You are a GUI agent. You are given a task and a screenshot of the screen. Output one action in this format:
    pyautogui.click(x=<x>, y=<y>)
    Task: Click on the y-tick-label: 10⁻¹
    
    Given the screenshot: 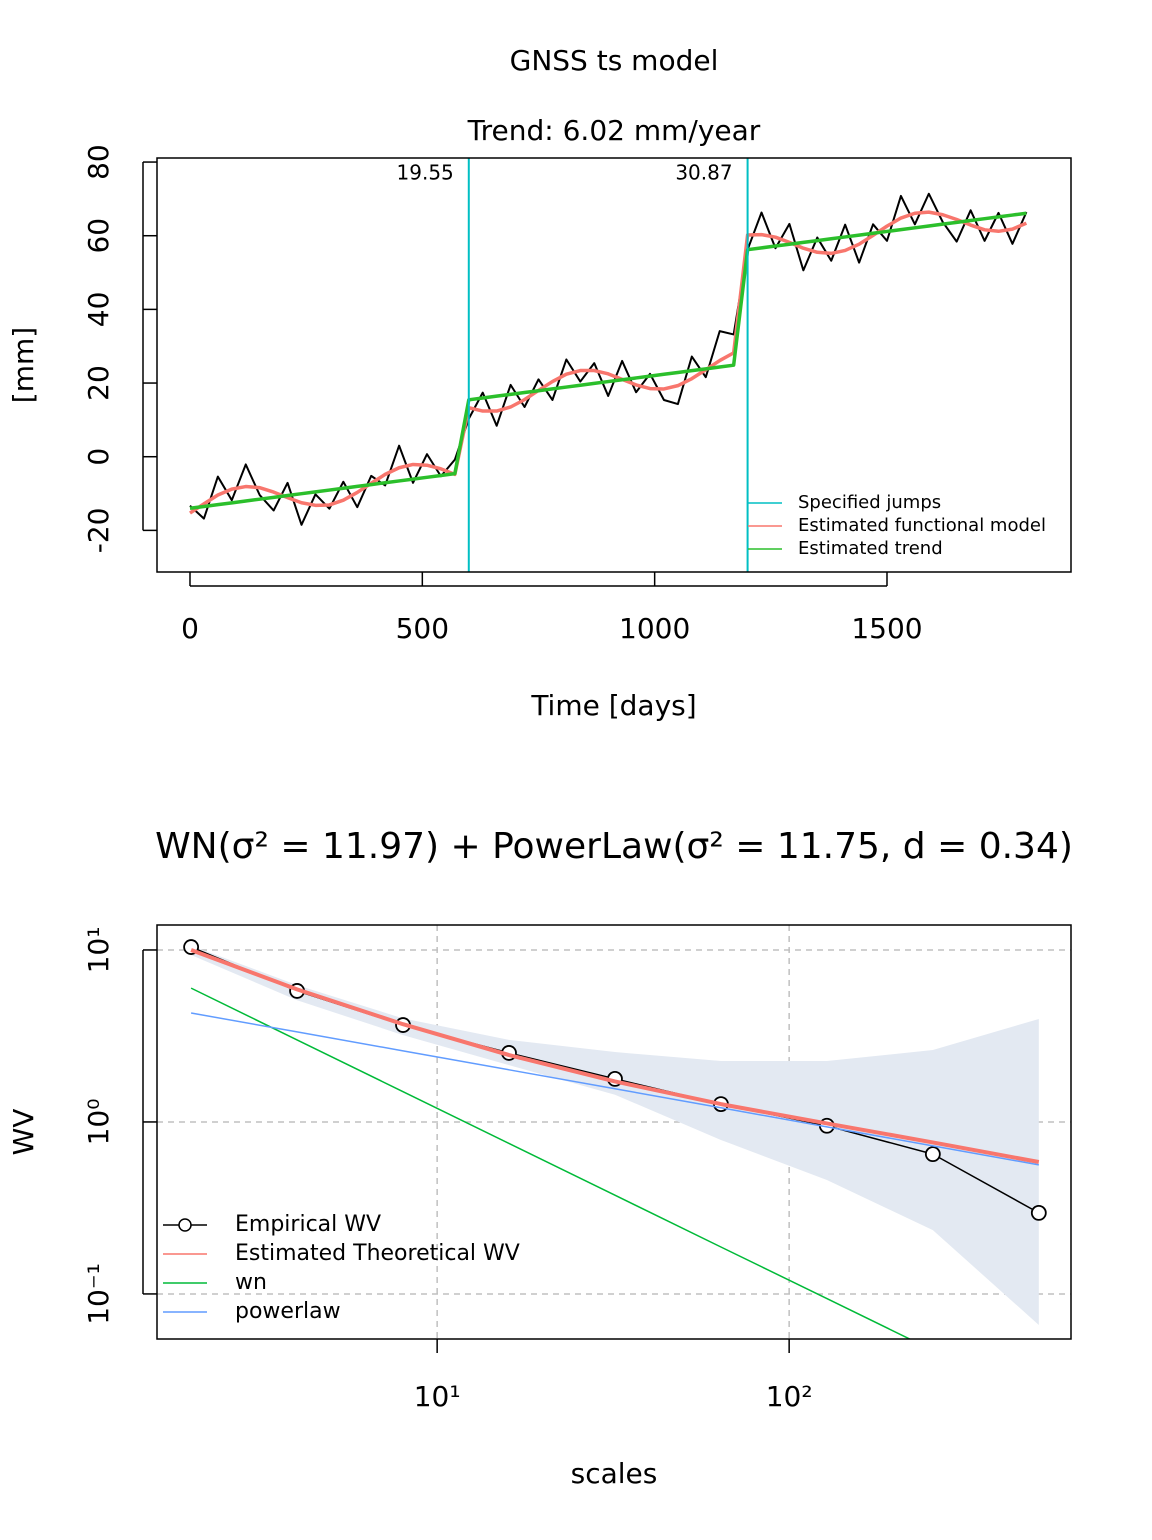 What is the action you would take?
    pyautogui.click(x=98, y=1294)
    